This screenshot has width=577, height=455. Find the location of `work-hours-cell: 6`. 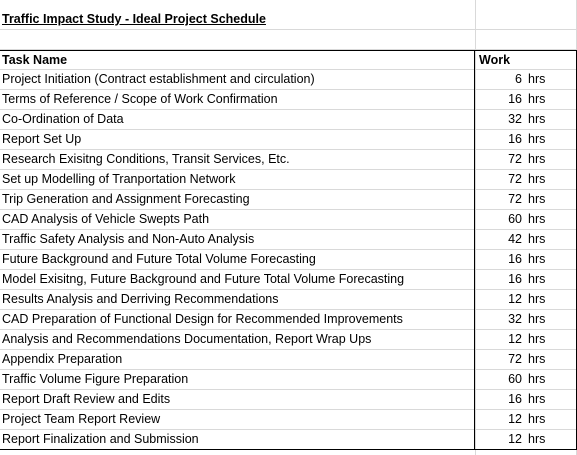

work-hours-cell: 6 is located at coordinates (518, 79).